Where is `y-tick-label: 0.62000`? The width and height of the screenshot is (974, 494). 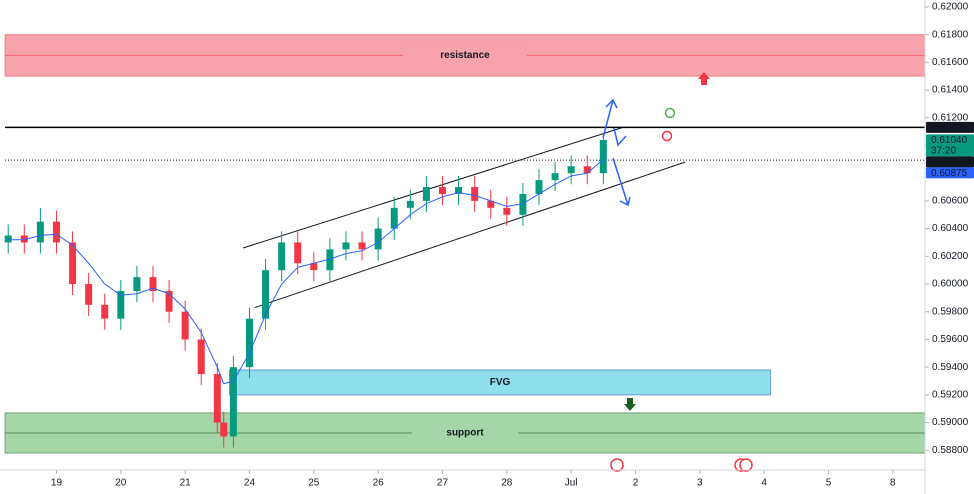 y-tick-label: 0.62000 is located at coordinates (950, 7).